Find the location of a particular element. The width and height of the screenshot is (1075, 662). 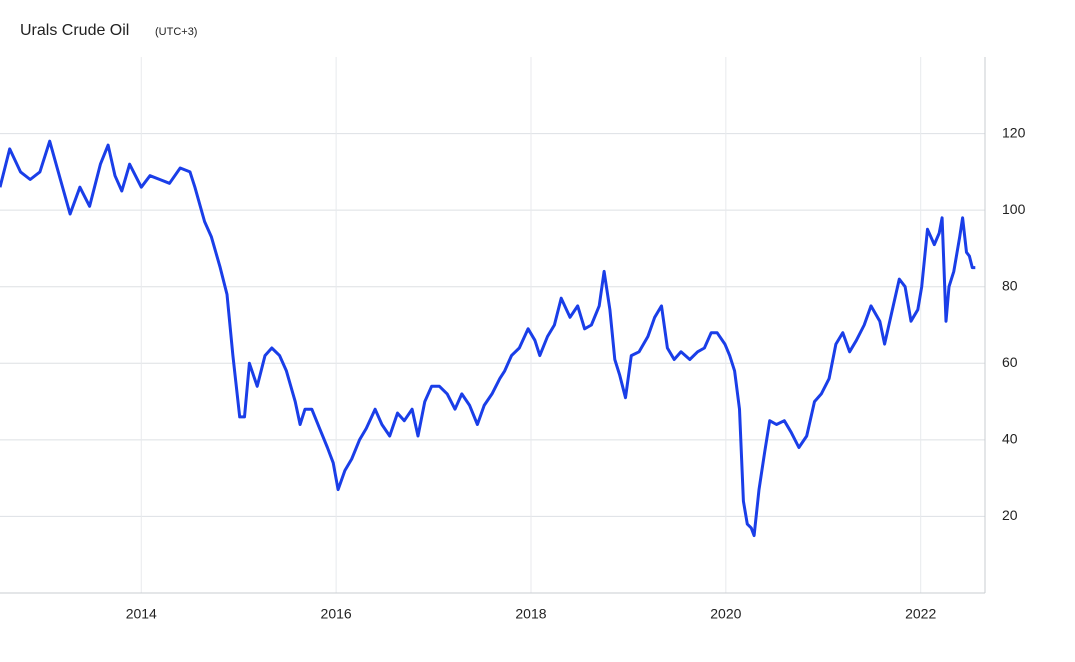

y-tick-label: 20 is located at coordinates (1010, 515).